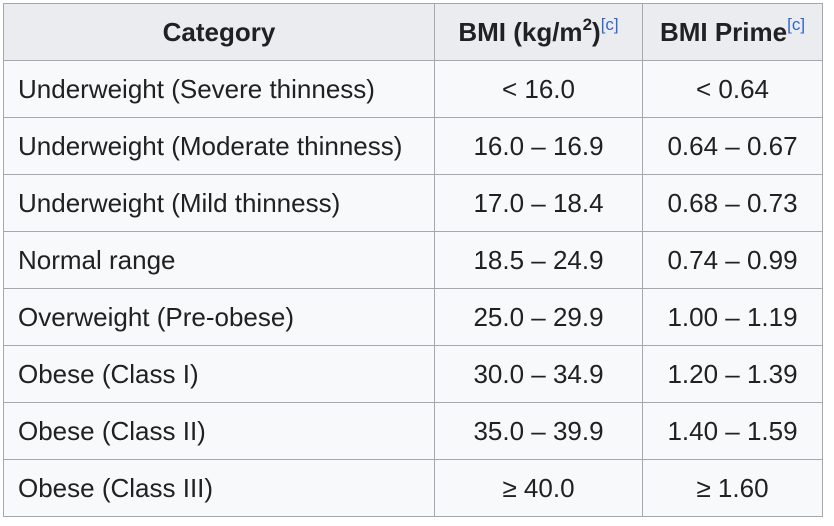 The width and height of the screenshot is (834, 526). I want to click on header-bmi-reference: [c], so click(610, 24).